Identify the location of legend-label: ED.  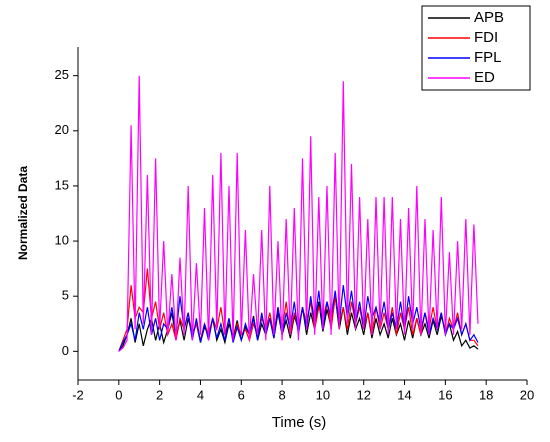
(484, 77).